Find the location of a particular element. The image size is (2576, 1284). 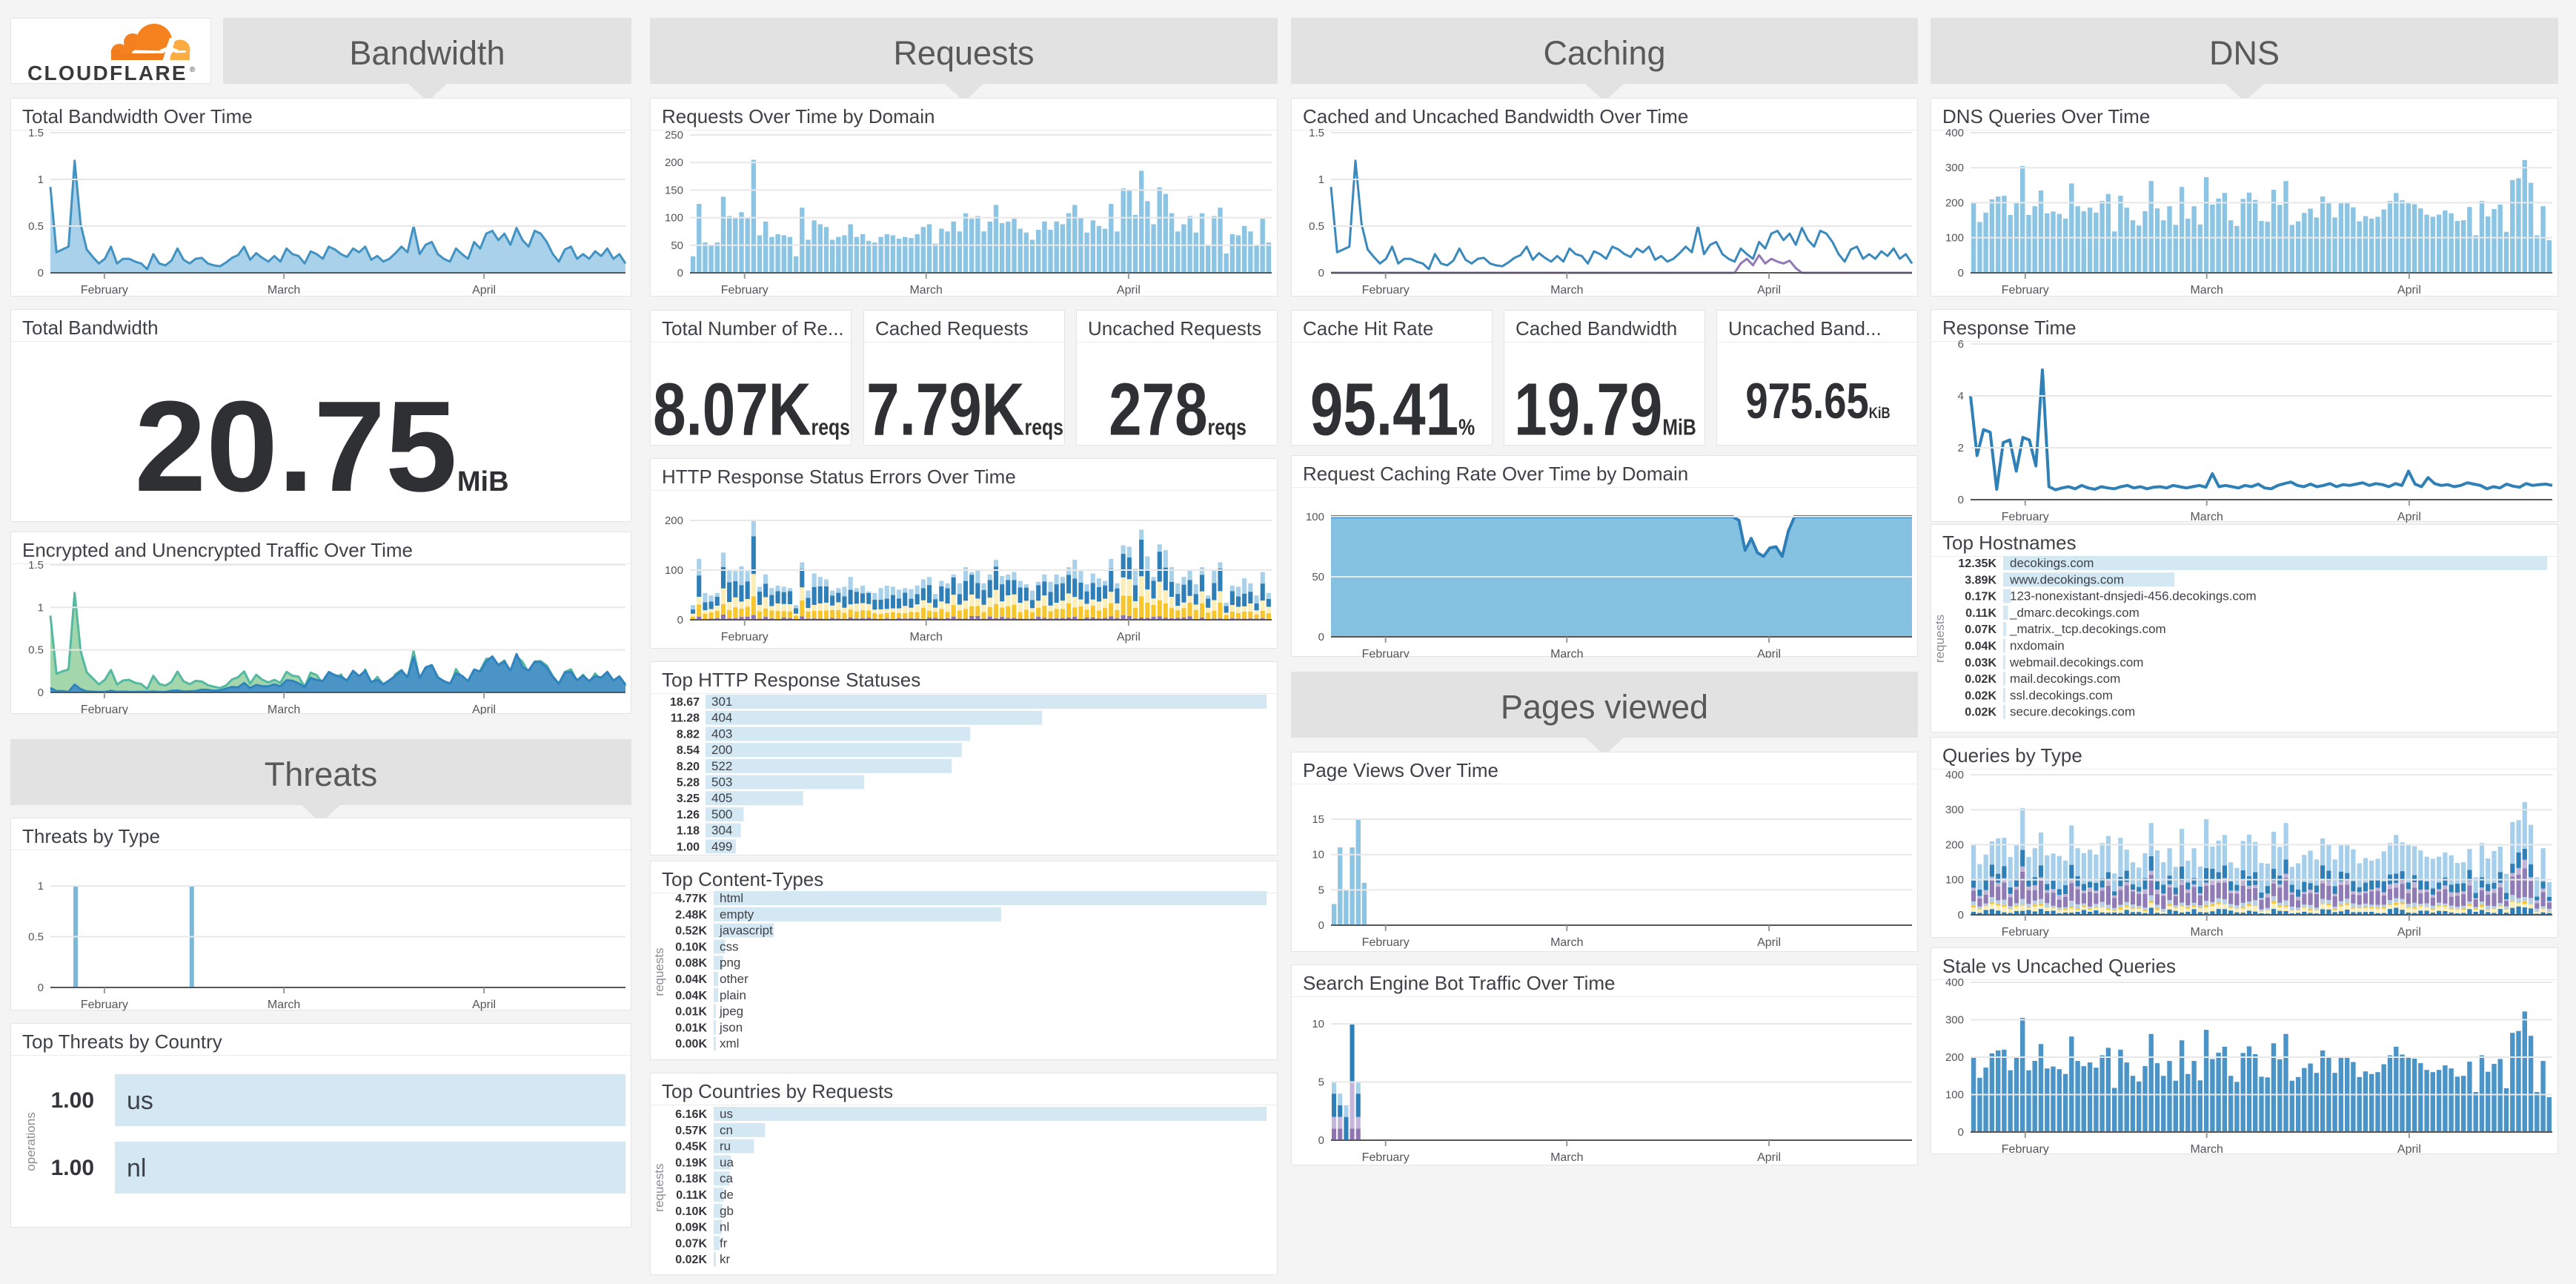

svg-text: 19.79MiB is located at coordinates (1605, 407).